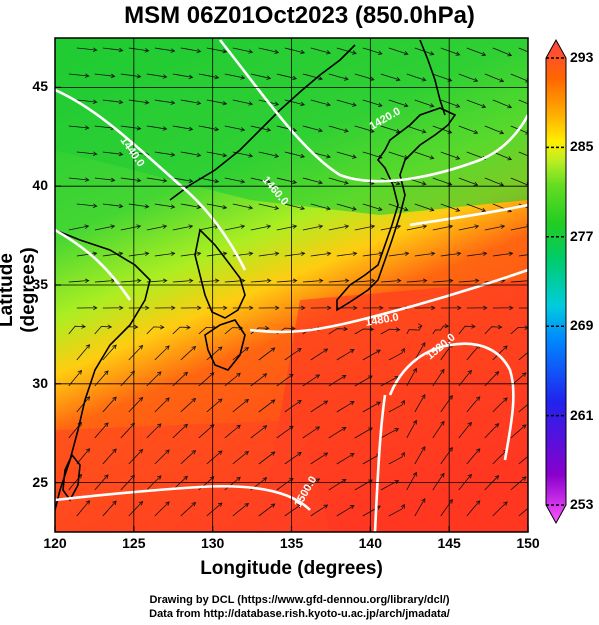 This screenshot has width=599, height=625. I want to click on coastline-russia, so click(262, 122).